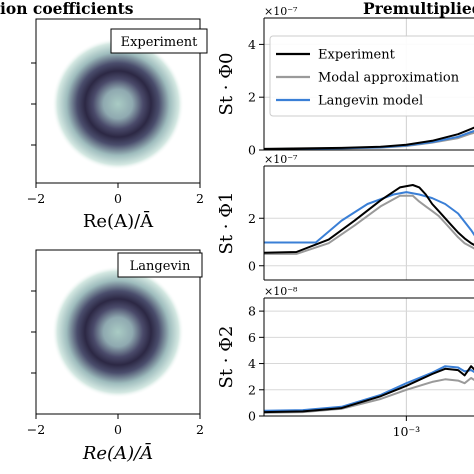  I want to click on panel-label: Langevin, so click(160, 266).